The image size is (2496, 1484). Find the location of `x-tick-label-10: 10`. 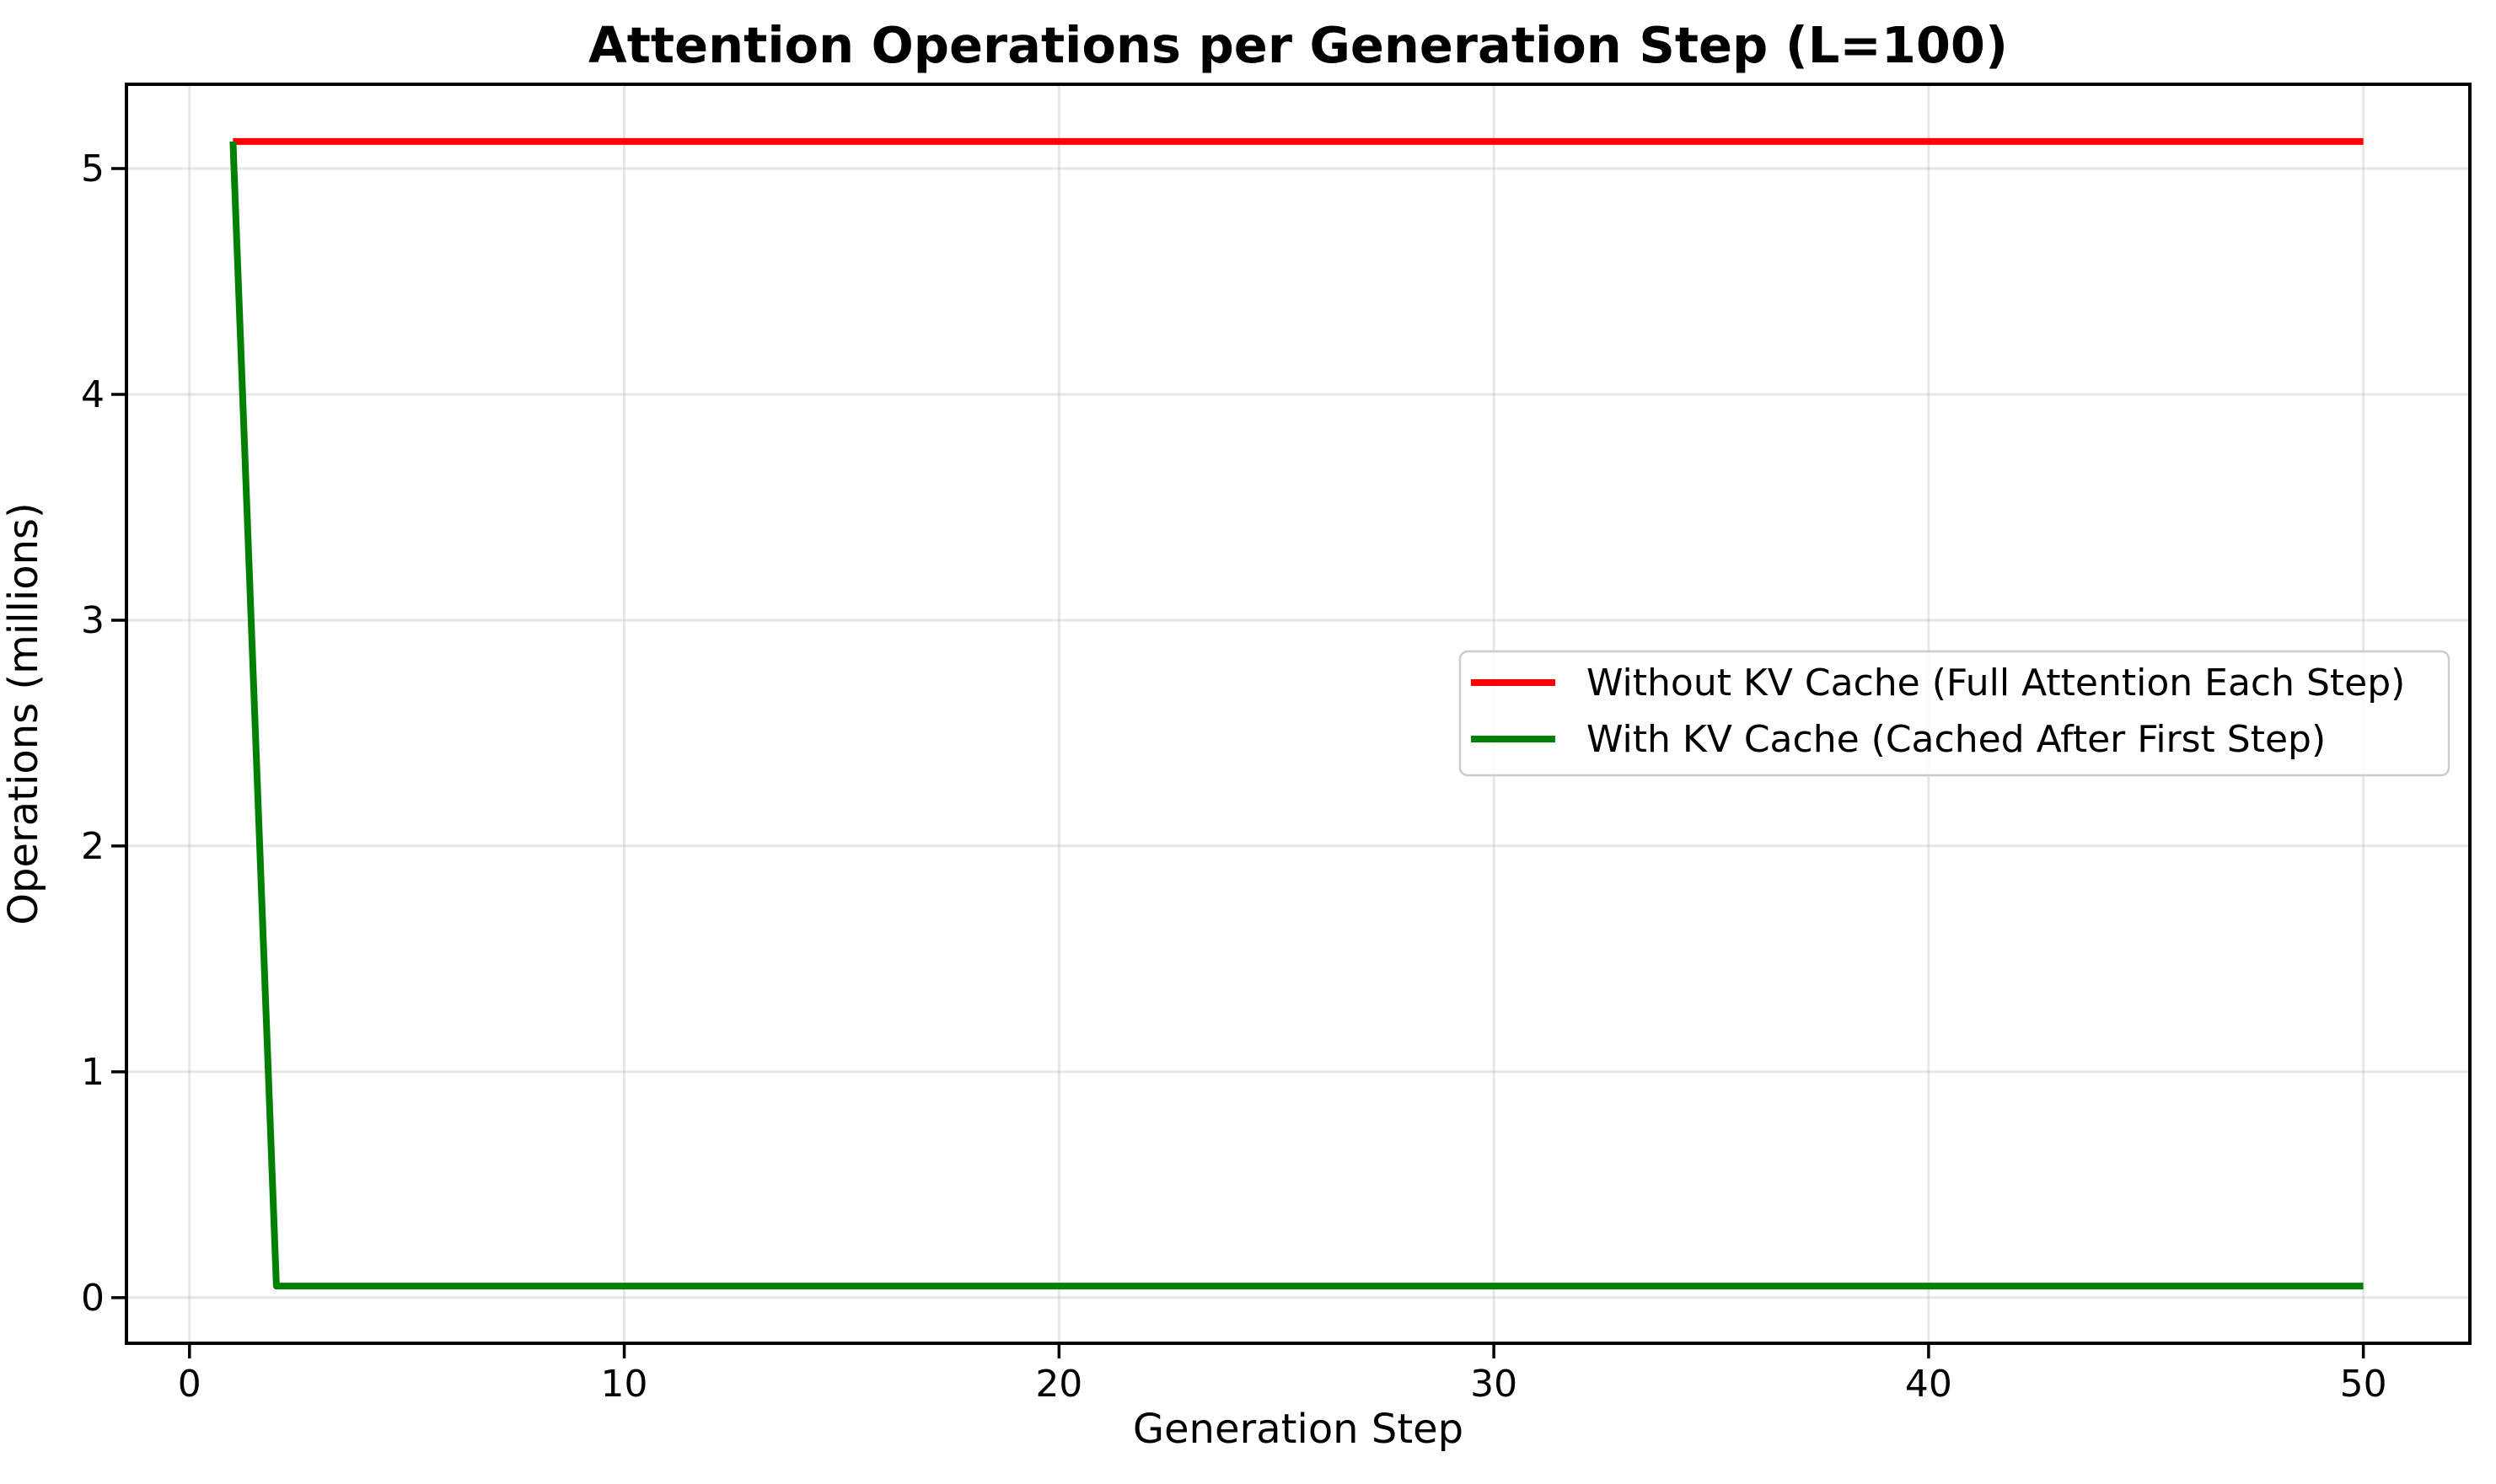

x-tick-label-10: 10 is located at coordinates (624, 1384).